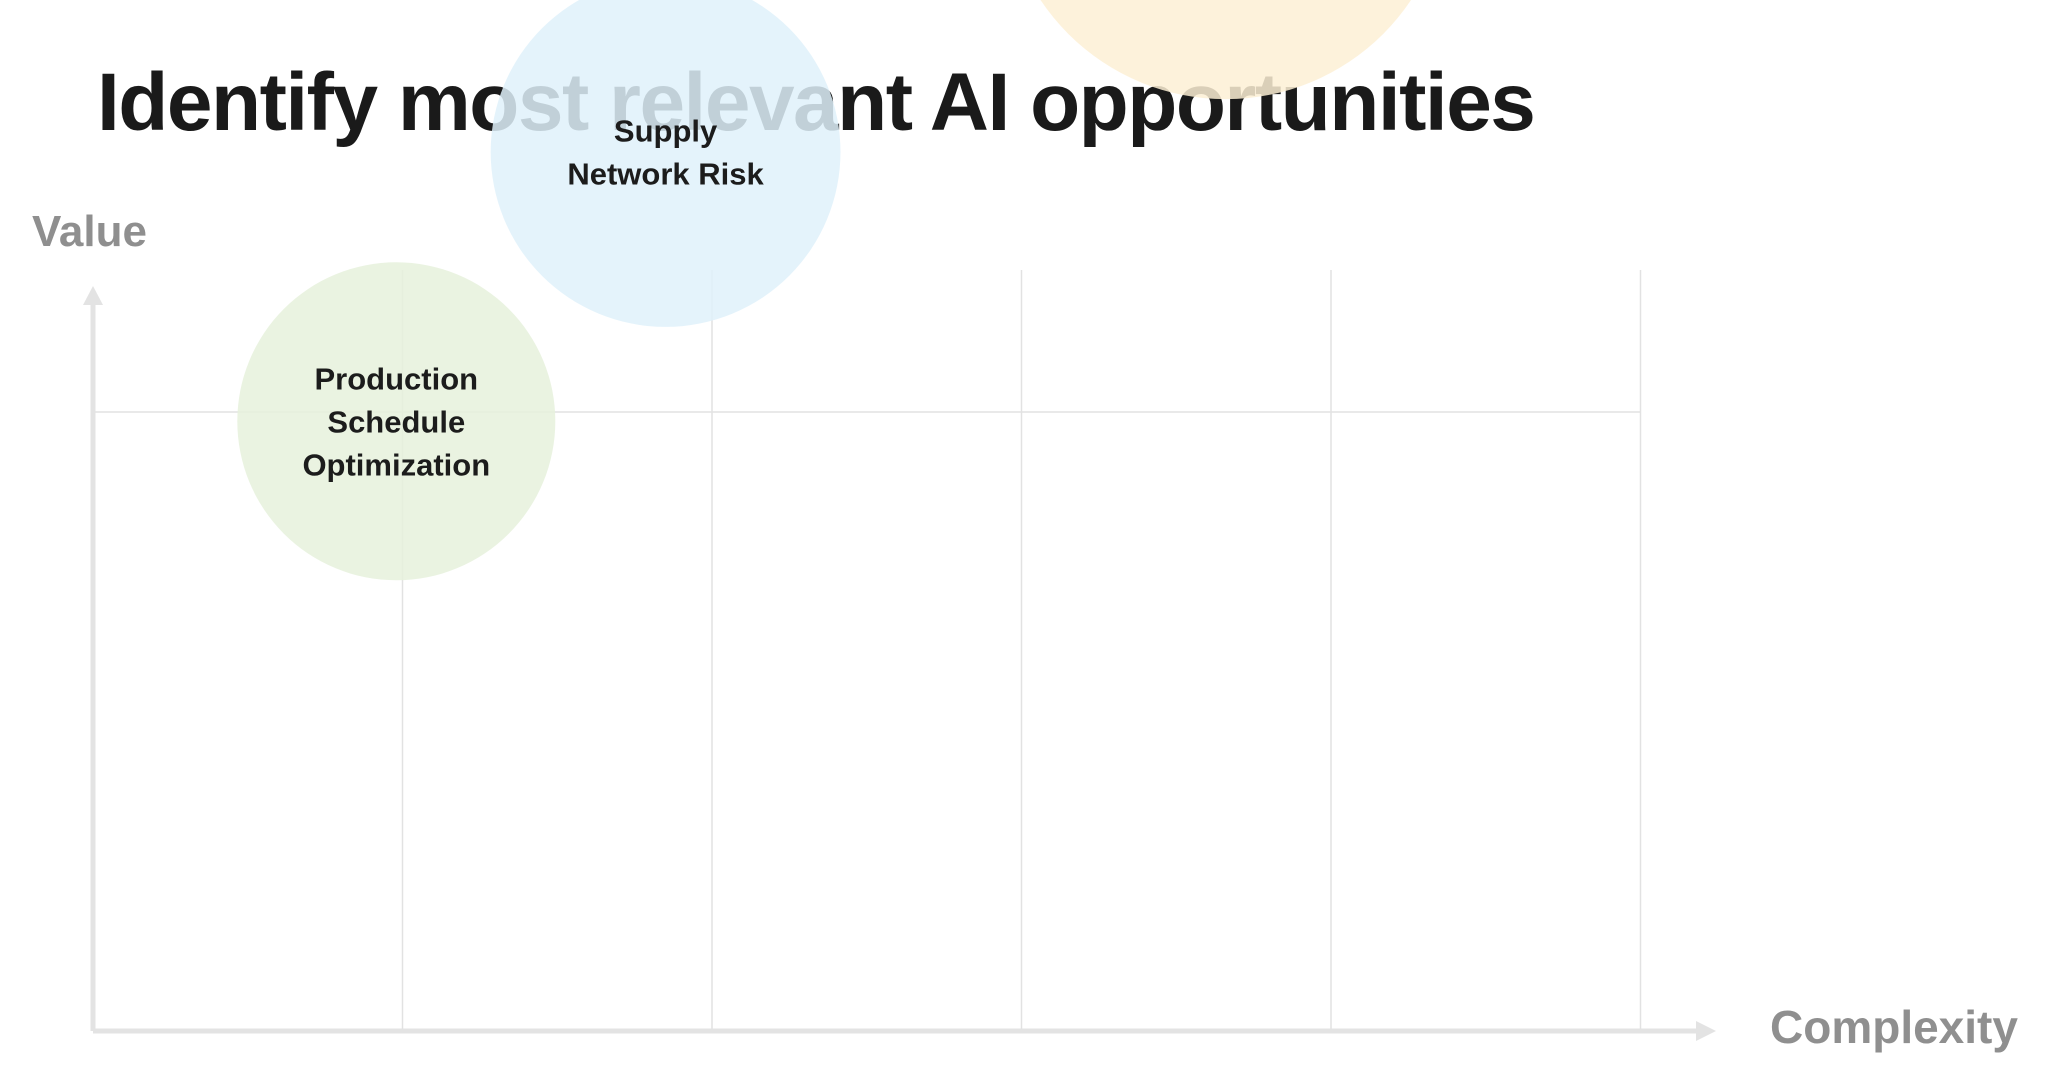 The image size is (2048, 1079). What do you see at coordinates (93, 295) in the screenshot?
I see `y-axis-arrow` at bounding box center [93, 295].